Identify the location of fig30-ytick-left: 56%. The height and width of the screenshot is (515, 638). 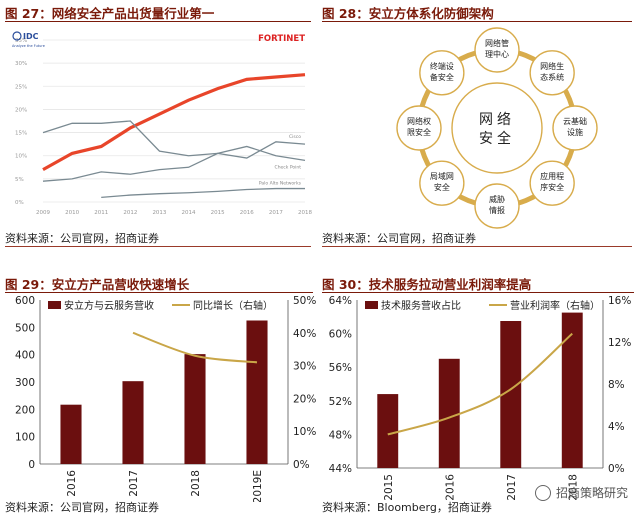
(340, 368).